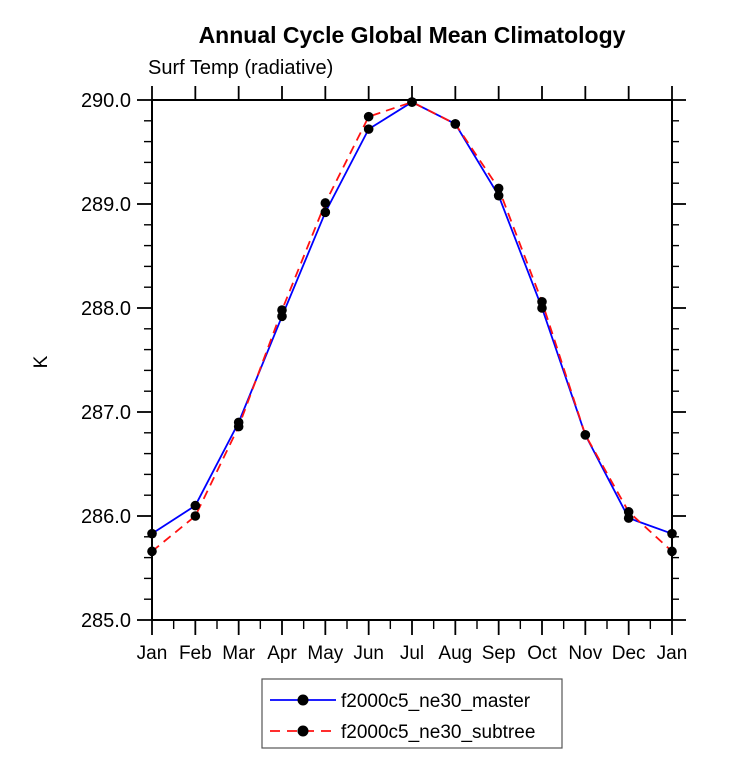 This screenshot has width=733, height=761. I want to click on chart-subtitle: Surf Temp (radiative), so click(241, 68).